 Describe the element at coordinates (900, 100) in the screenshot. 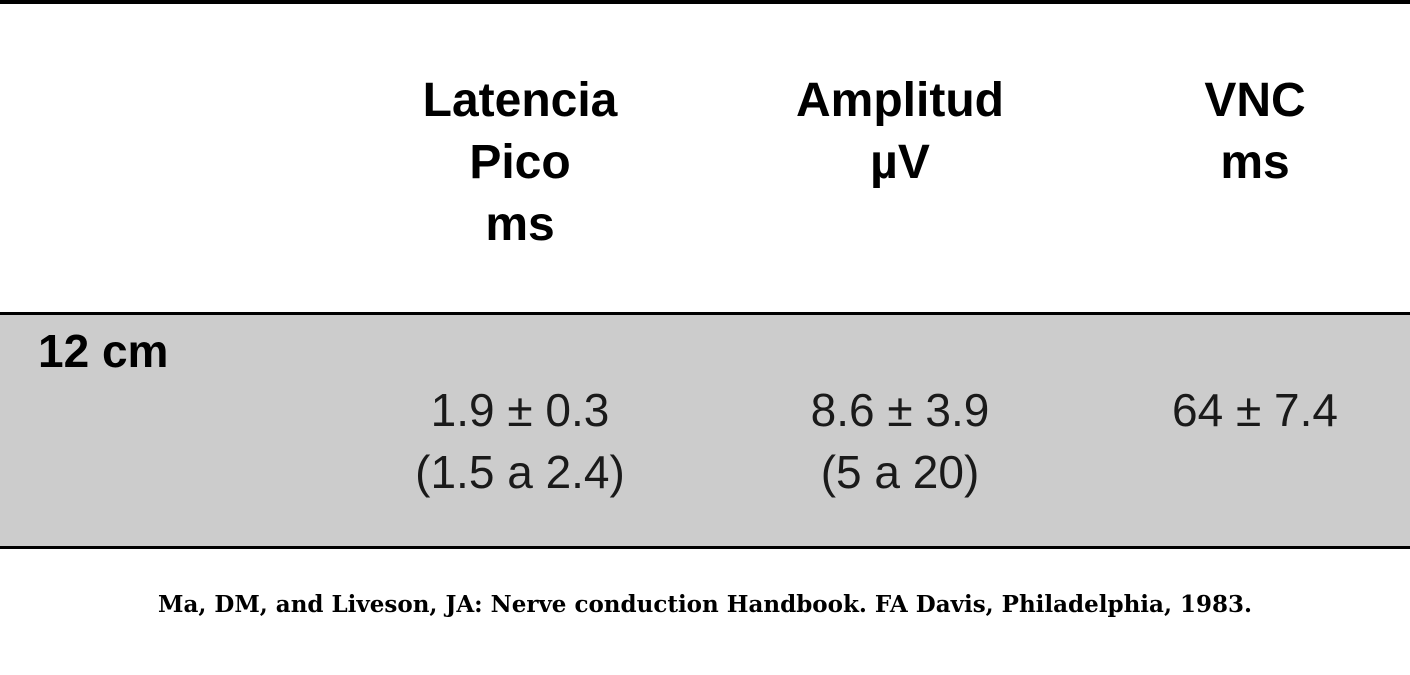

I see `column-header-line: Amplitud` at that location.